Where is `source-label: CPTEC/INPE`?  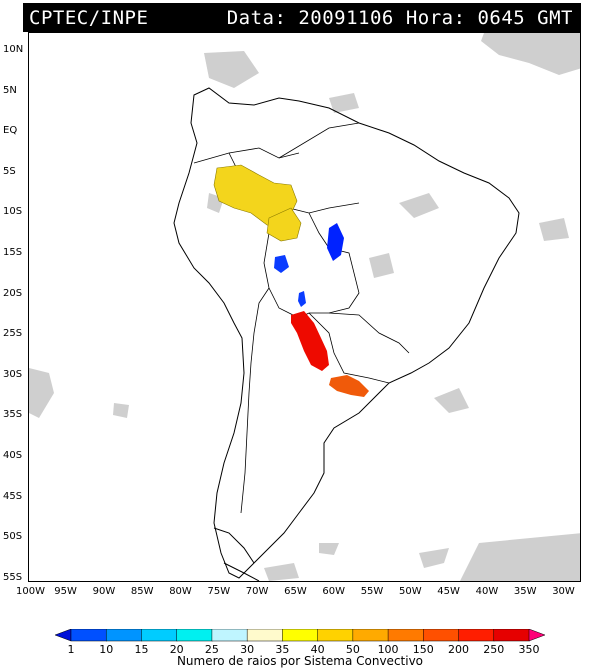
source-label: CPTEC/INPE is located at coordinates (89, 18).